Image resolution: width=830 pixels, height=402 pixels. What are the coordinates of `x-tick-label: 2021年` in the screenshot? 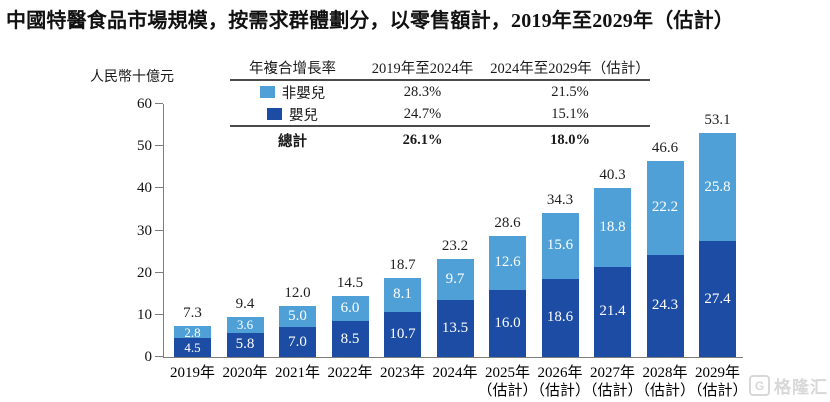 It's located at (297, 373).